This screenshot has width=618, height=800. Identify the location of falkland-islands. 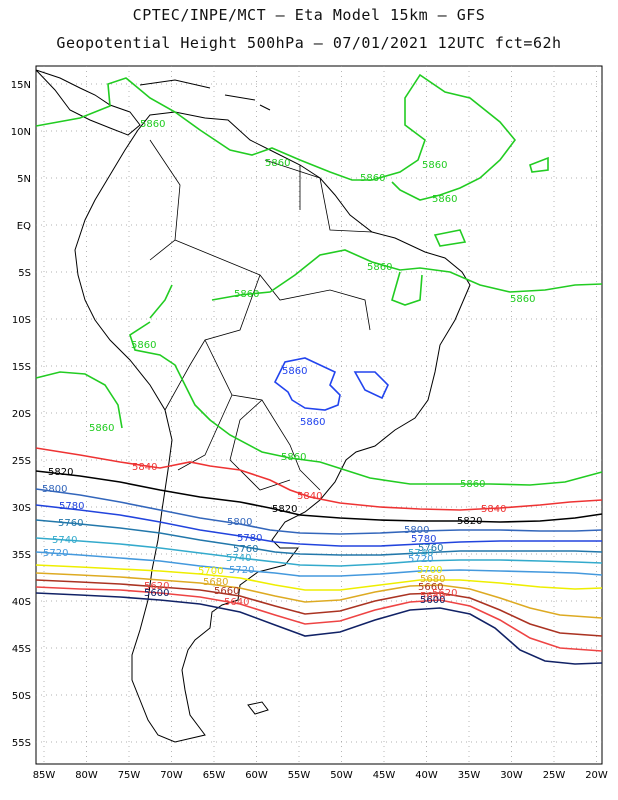
(258, 708).